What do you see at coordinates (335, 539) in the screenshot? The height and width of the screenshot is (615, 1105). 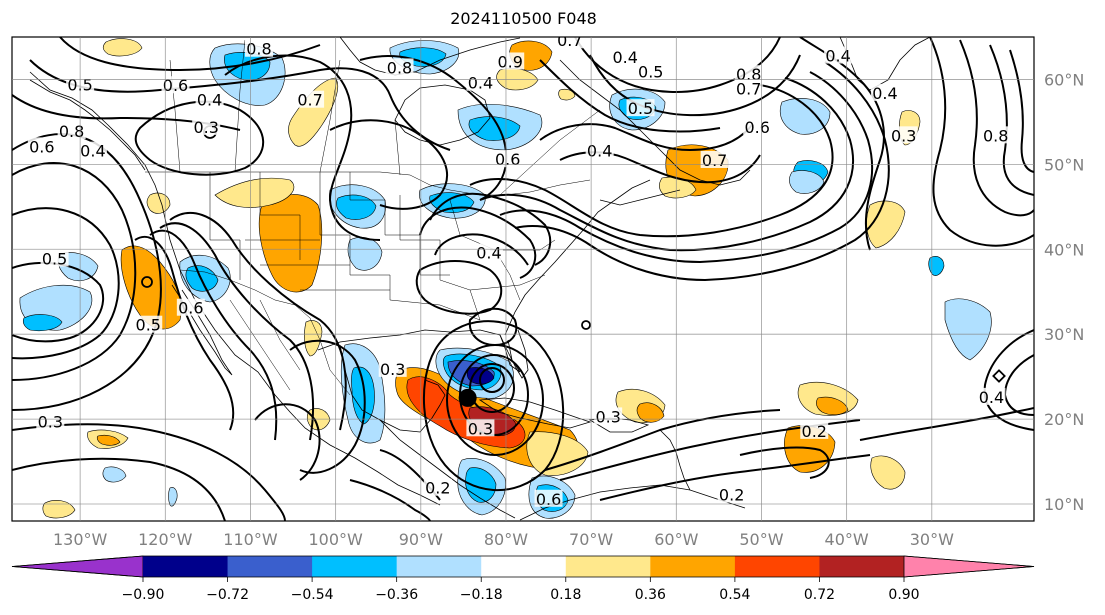 I see `longitude-label: 100°W` at bounding box center [335, 539].